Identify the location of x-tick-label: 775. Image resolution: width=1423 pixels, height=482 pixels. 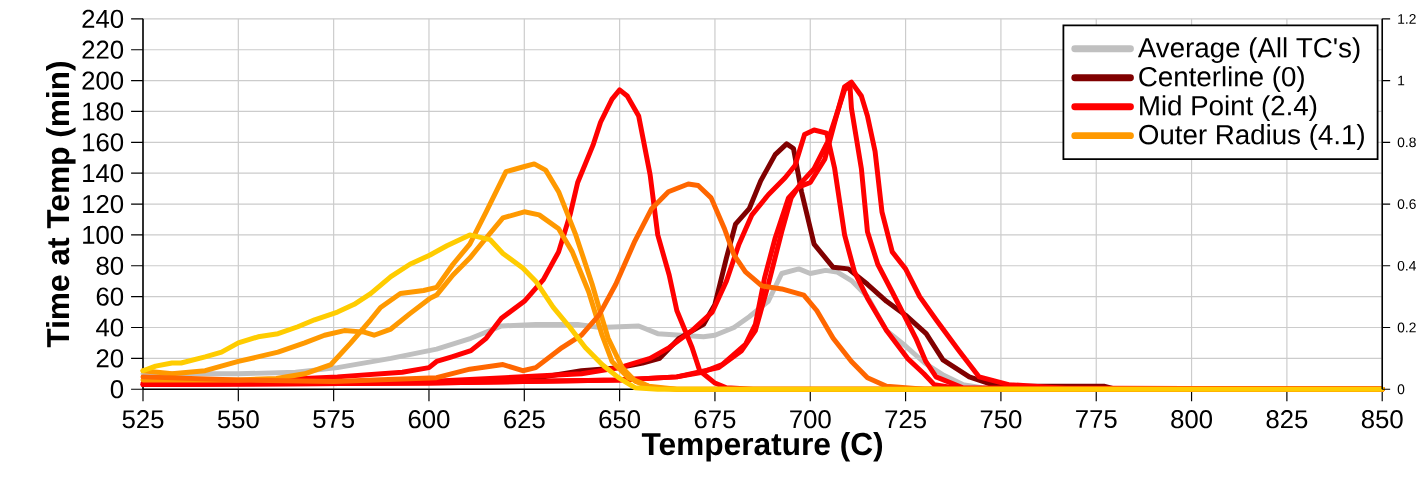
(1096, 419).